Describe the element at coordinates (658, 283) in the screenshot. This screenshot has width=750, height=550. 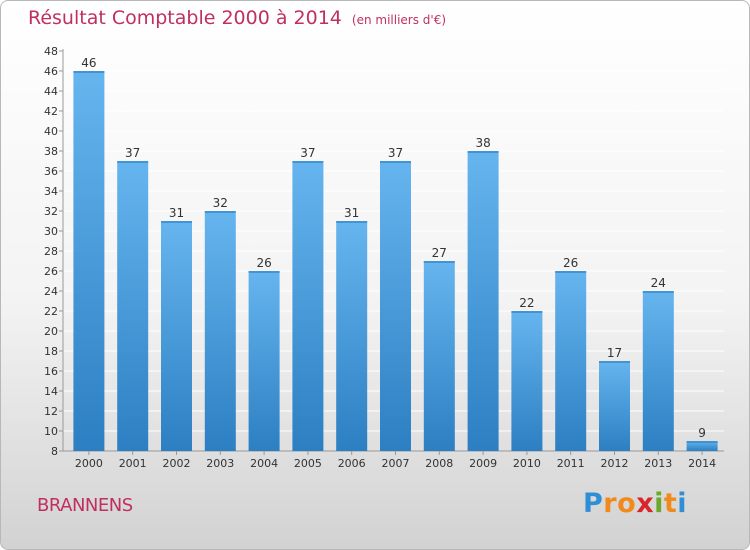
I see `value-label-2013: 24` at that location.